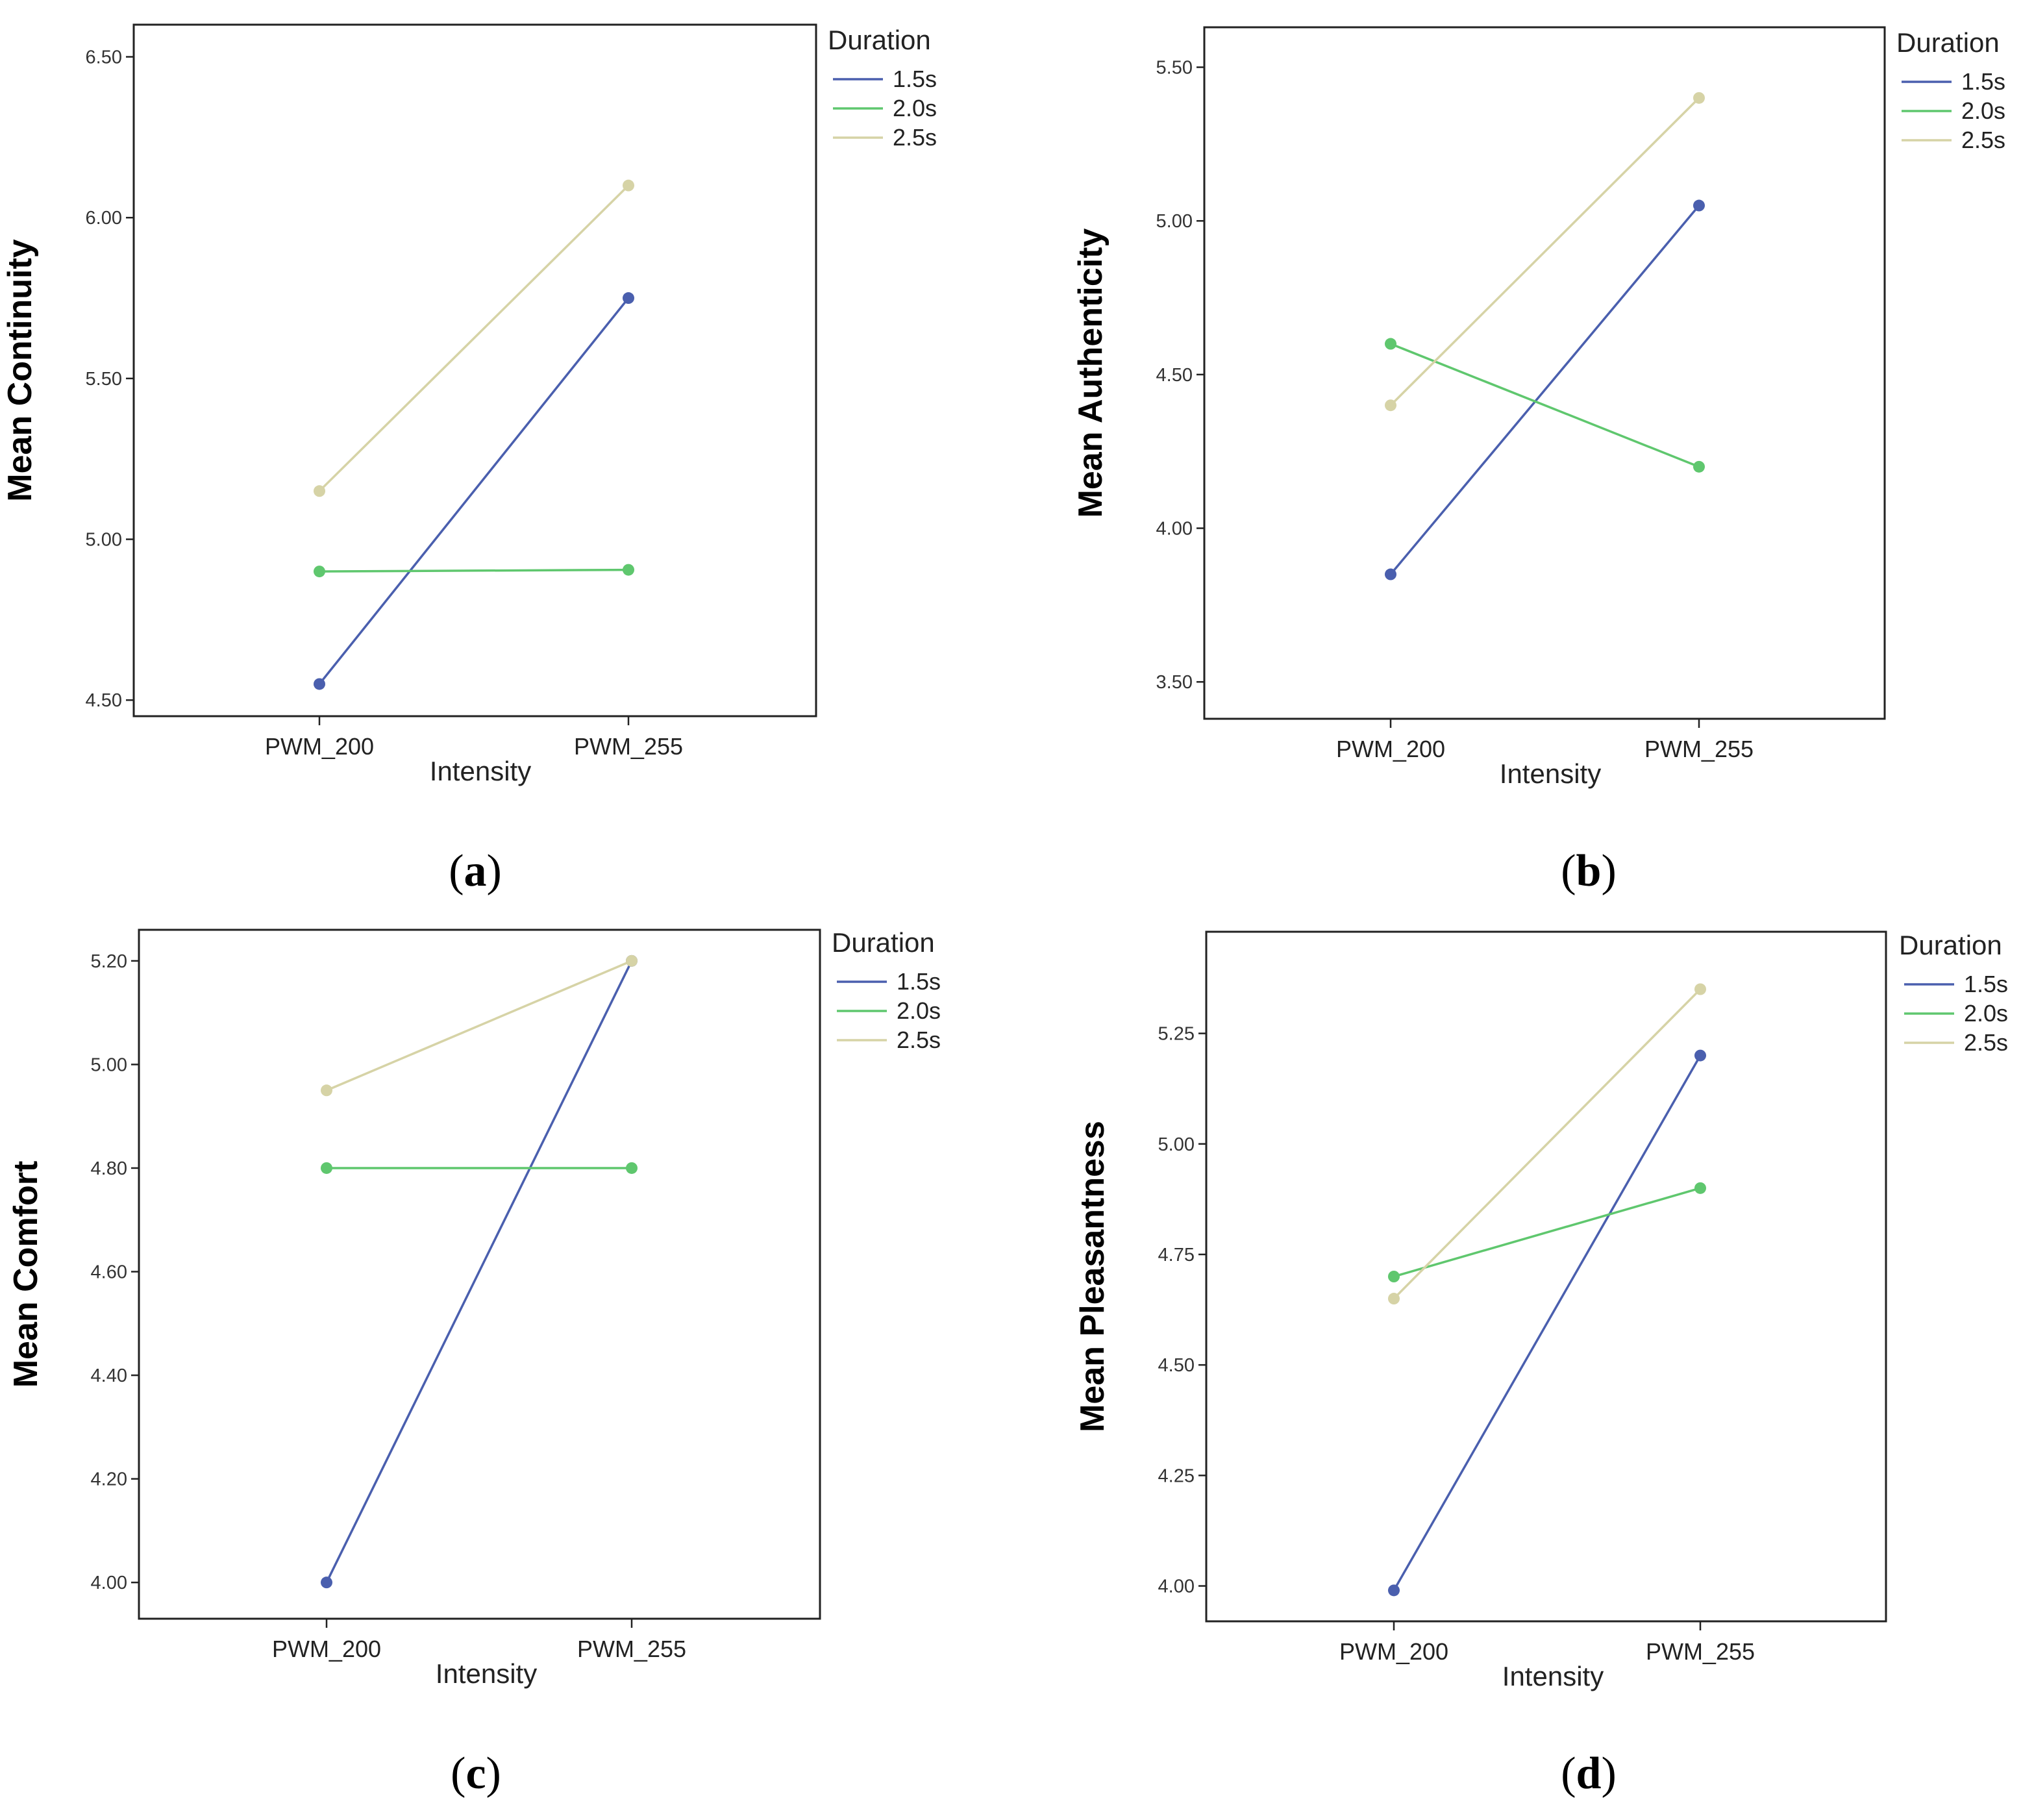  What do you see at coordinates (1174, 682) in the screenshot?
I see `y-tick-label: 3.50` at bounding box center [1174, 682].